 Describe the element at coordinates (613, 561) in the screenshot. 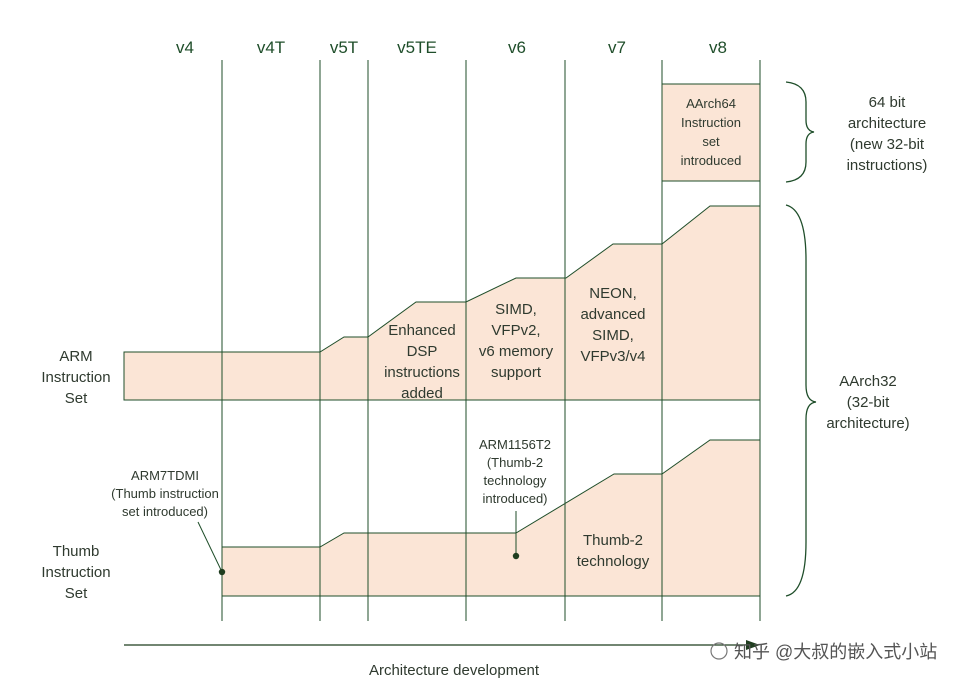

I see `feature-line: technology` at that location.